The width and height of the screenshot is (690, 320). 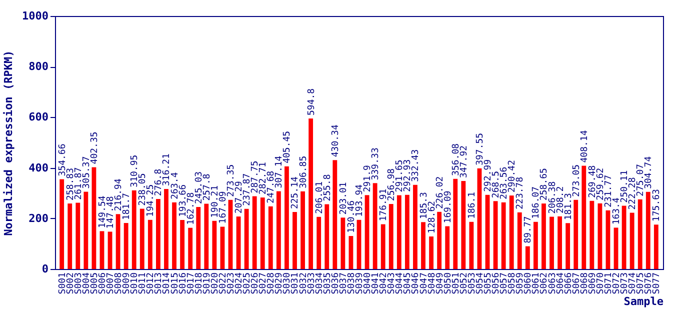 What do you see at coordinates (35, 16) in the screenshot?
I see `y-tick-label: 1000` at bounding box center [35, 16].